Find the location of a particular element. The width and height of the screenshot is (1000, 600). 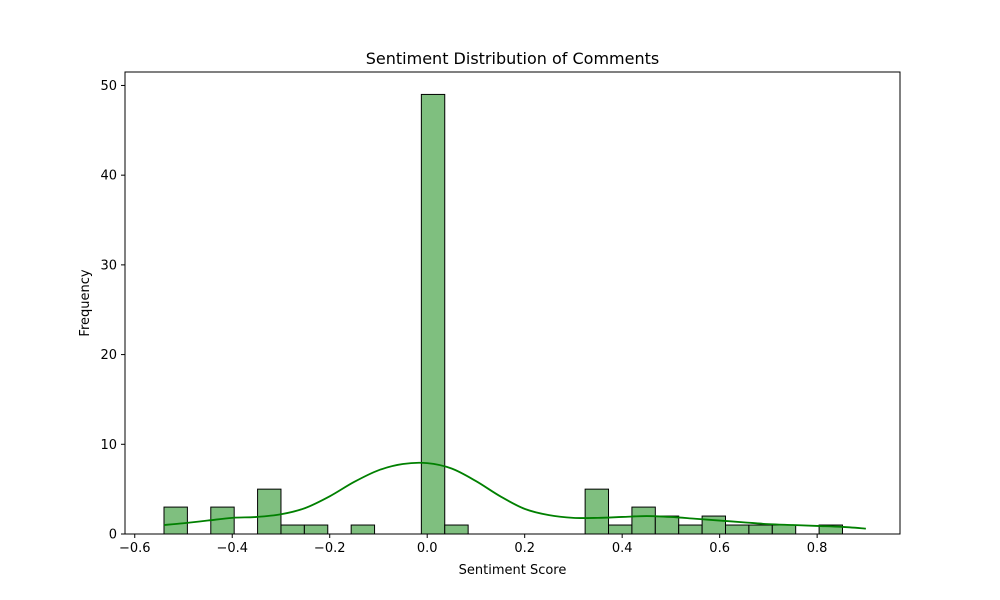

y-tick-label: 0 is located at coordinates (113, 535).